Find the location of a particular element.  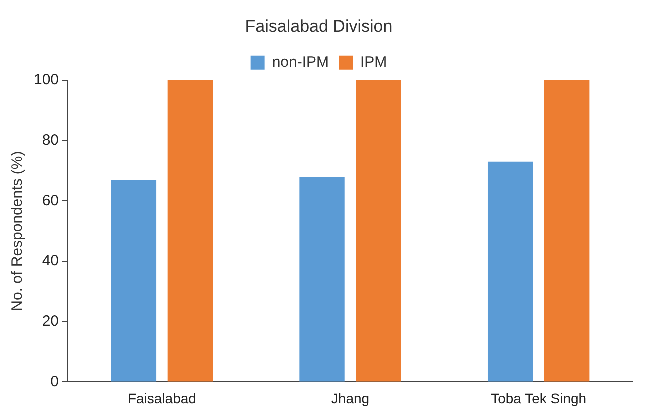

x-tick-label: Toba Tek Singh is located at coordinates (539, 398).